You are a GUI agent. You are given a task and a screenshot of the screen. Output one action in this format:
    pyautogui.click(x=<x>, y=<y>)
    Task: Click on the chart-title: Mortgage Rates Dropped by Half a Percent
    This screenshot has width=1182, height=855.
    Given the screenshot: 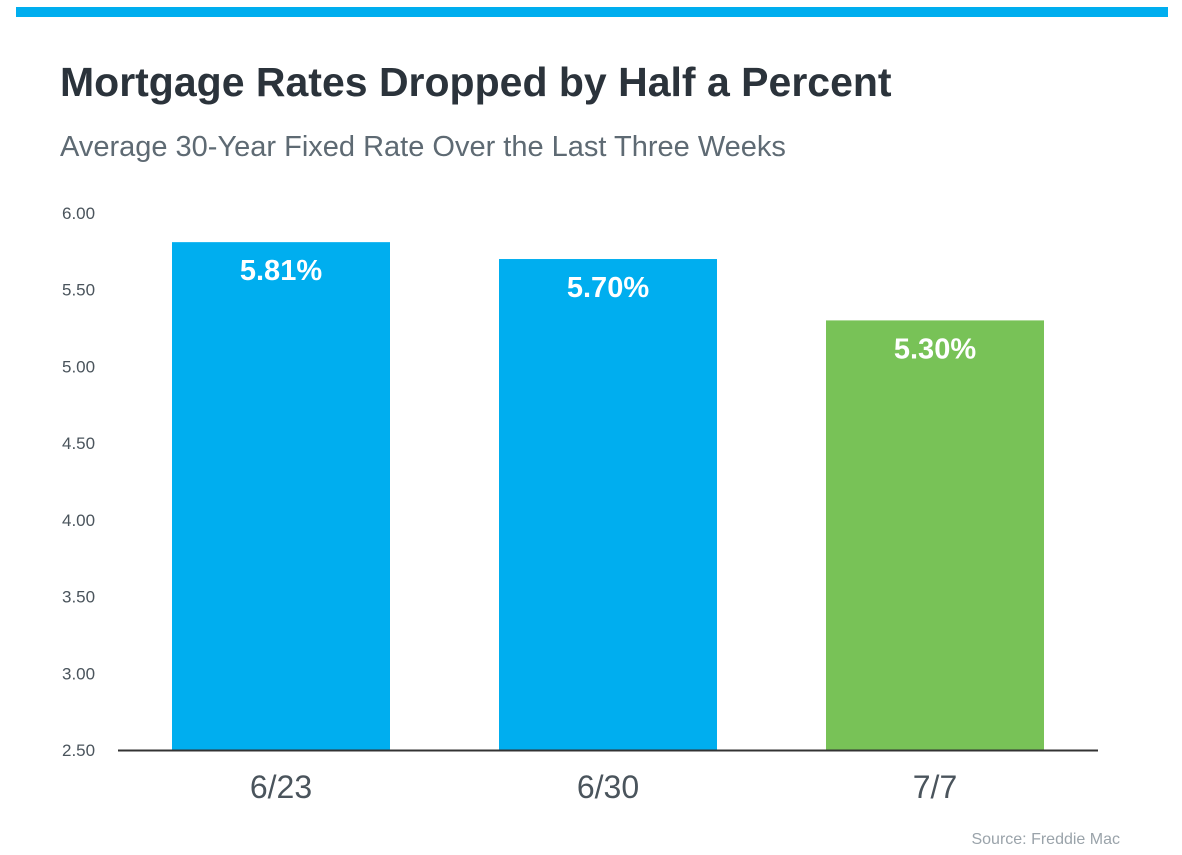 What is the action you would take?
    pyautogui.click(x=476, y=82)
    